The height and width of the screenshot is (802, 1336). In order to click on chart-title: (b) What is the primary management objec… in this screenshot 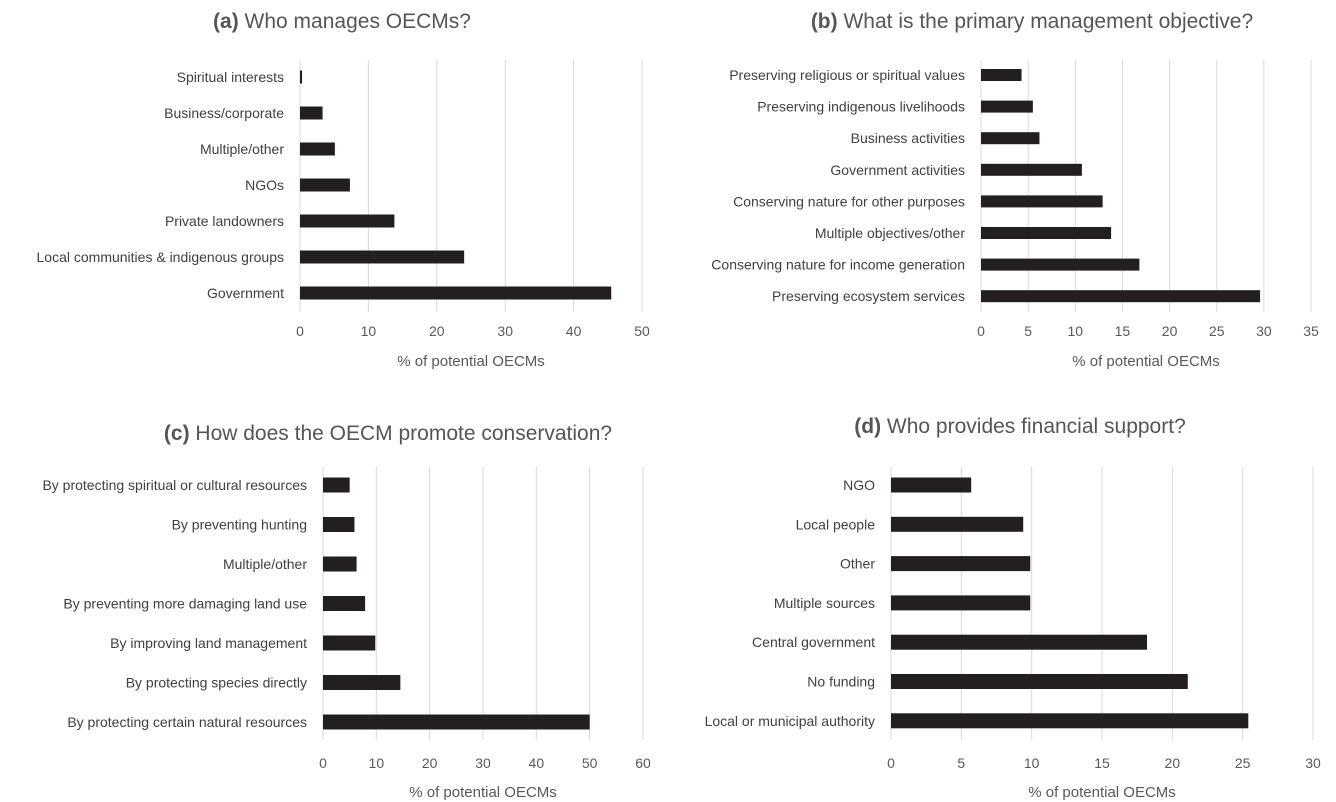, I will do `click(1032, 21)`.